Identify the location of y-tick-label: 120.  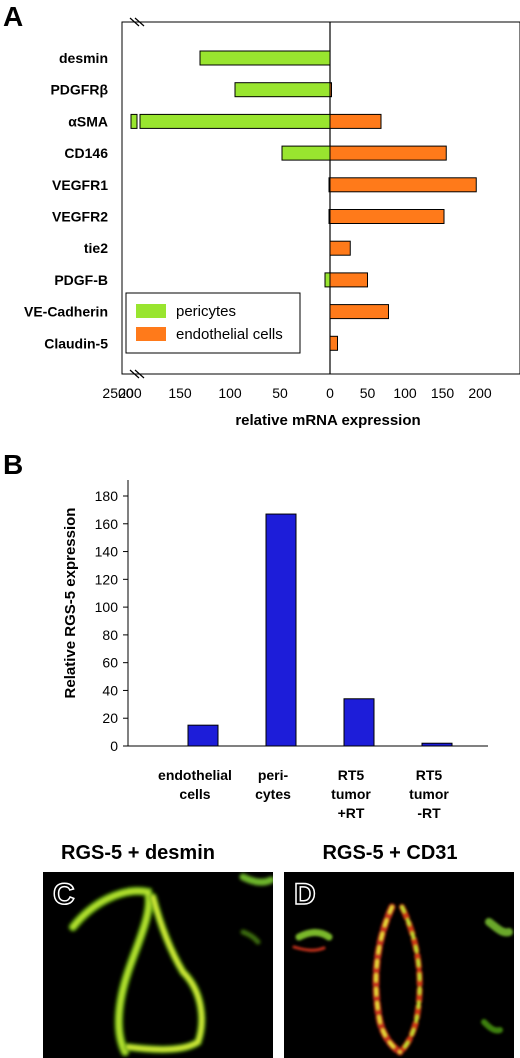
(107, 579).